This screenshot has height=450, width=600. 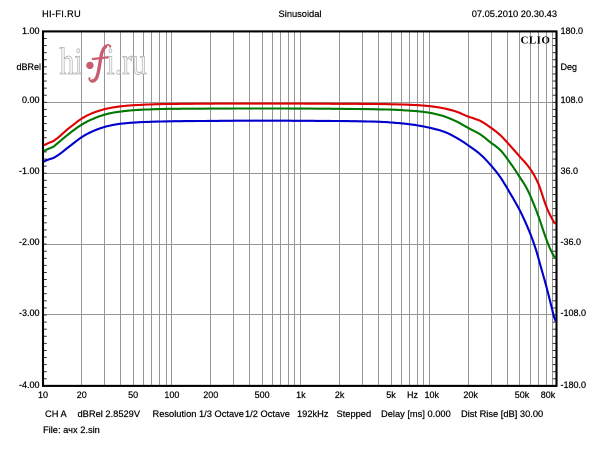 I want to click on svg-text: CLIO, so click(x=536, y=41).